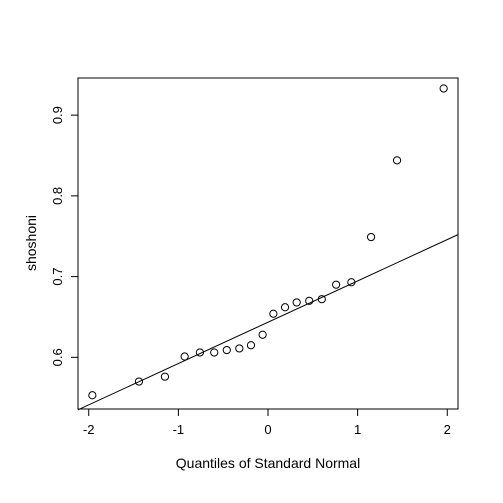 The image size is (503, 503). I want to click on y-tick-label: 0.9, so click(57, 115).